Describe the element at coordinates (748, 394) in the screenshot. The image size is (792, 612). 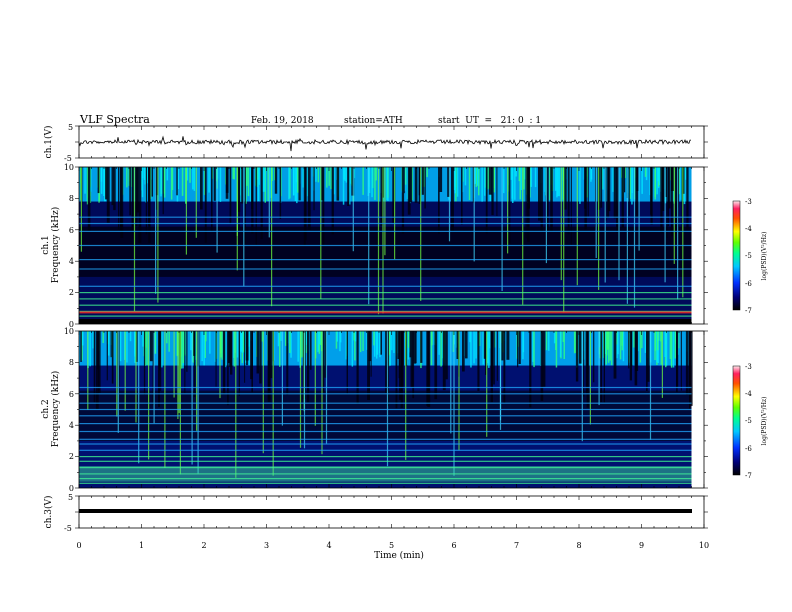
I see `ch2-cbtick-m4: -4` at that location.